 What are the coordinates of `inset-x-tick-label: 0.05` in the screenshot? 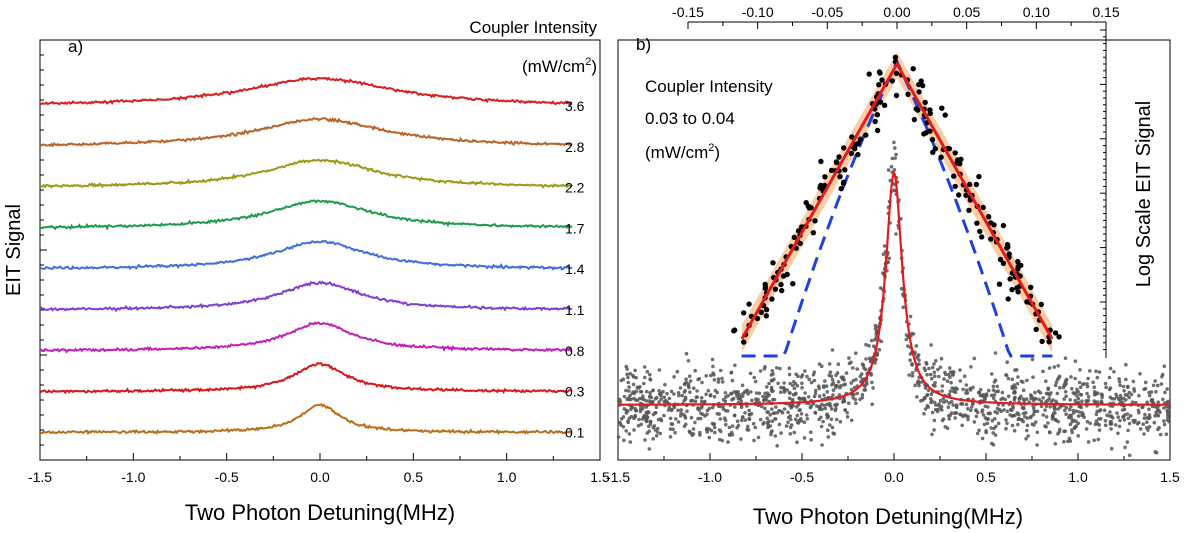 It's located at (966, 12).